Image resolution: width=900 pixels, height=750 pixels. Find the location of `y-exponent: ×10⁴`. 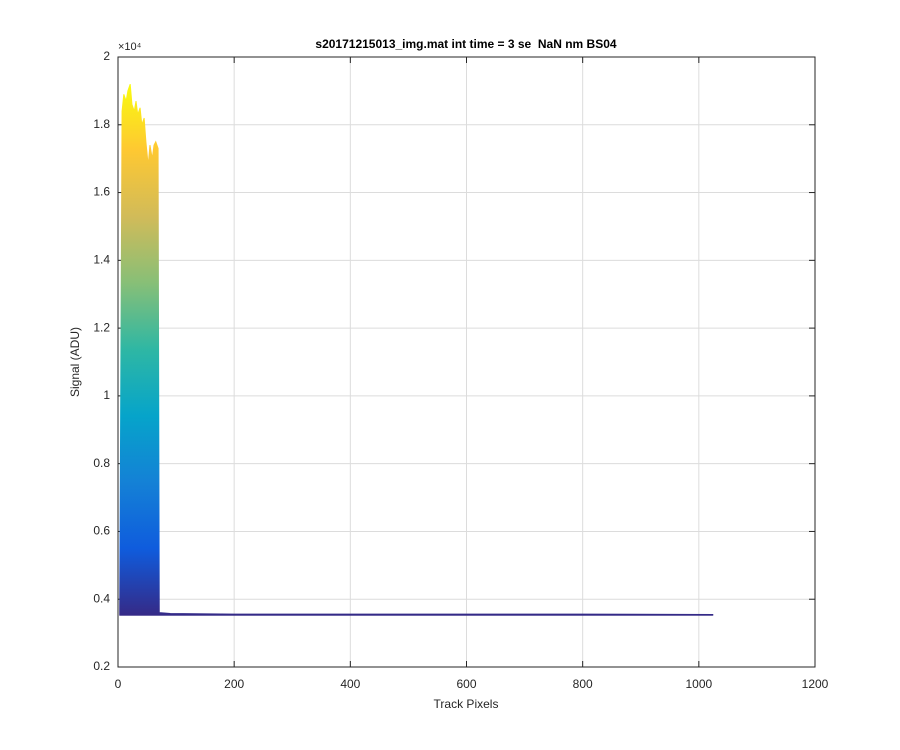

y-exponent: ×10⁴ is located at coordinates (130, 47).